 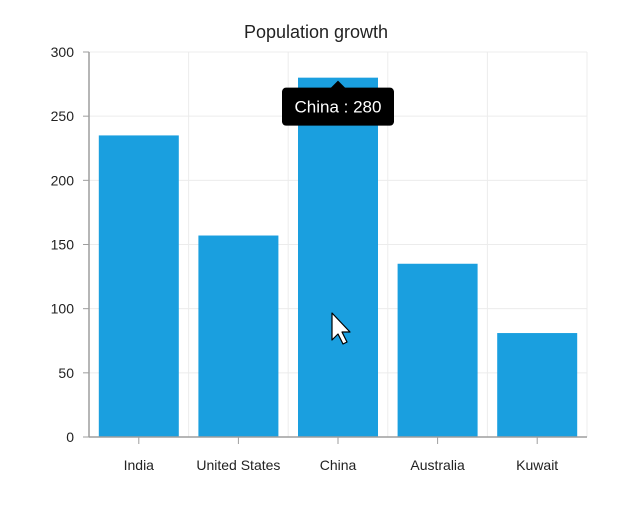 What do you see at coordinates (338, 84) in the screenshot?
I see `tooltip-pointer` at bounding box center [338, 84].